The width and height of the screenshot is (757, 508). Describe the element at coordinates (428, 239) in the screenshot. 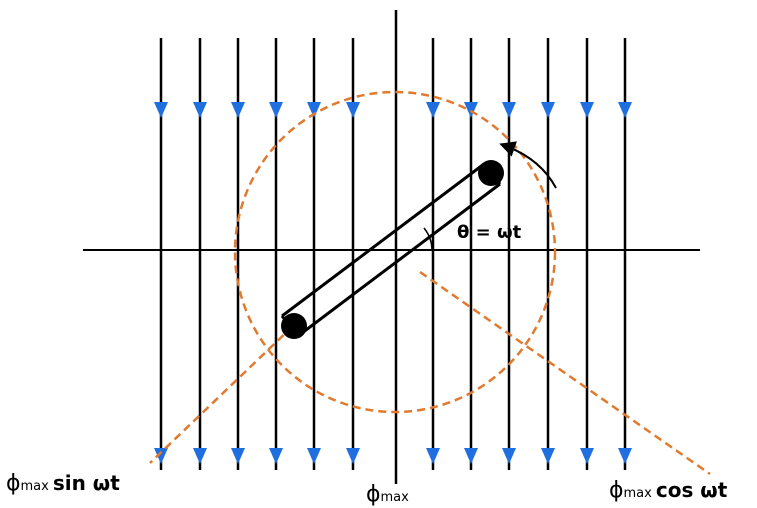

I see `angle-arc` at that location.